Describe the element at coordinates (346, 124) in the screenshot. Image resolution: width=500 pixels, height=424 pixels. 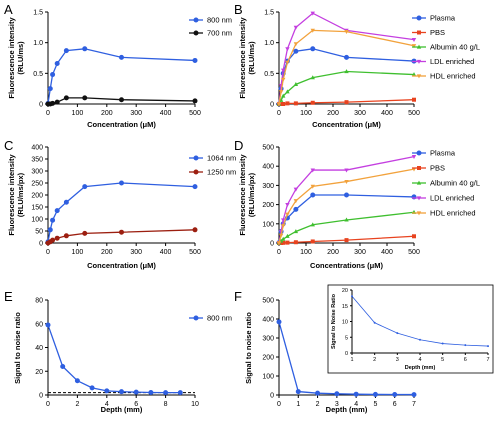
I see `x-axis-label: Concentration (μM)` at that location.